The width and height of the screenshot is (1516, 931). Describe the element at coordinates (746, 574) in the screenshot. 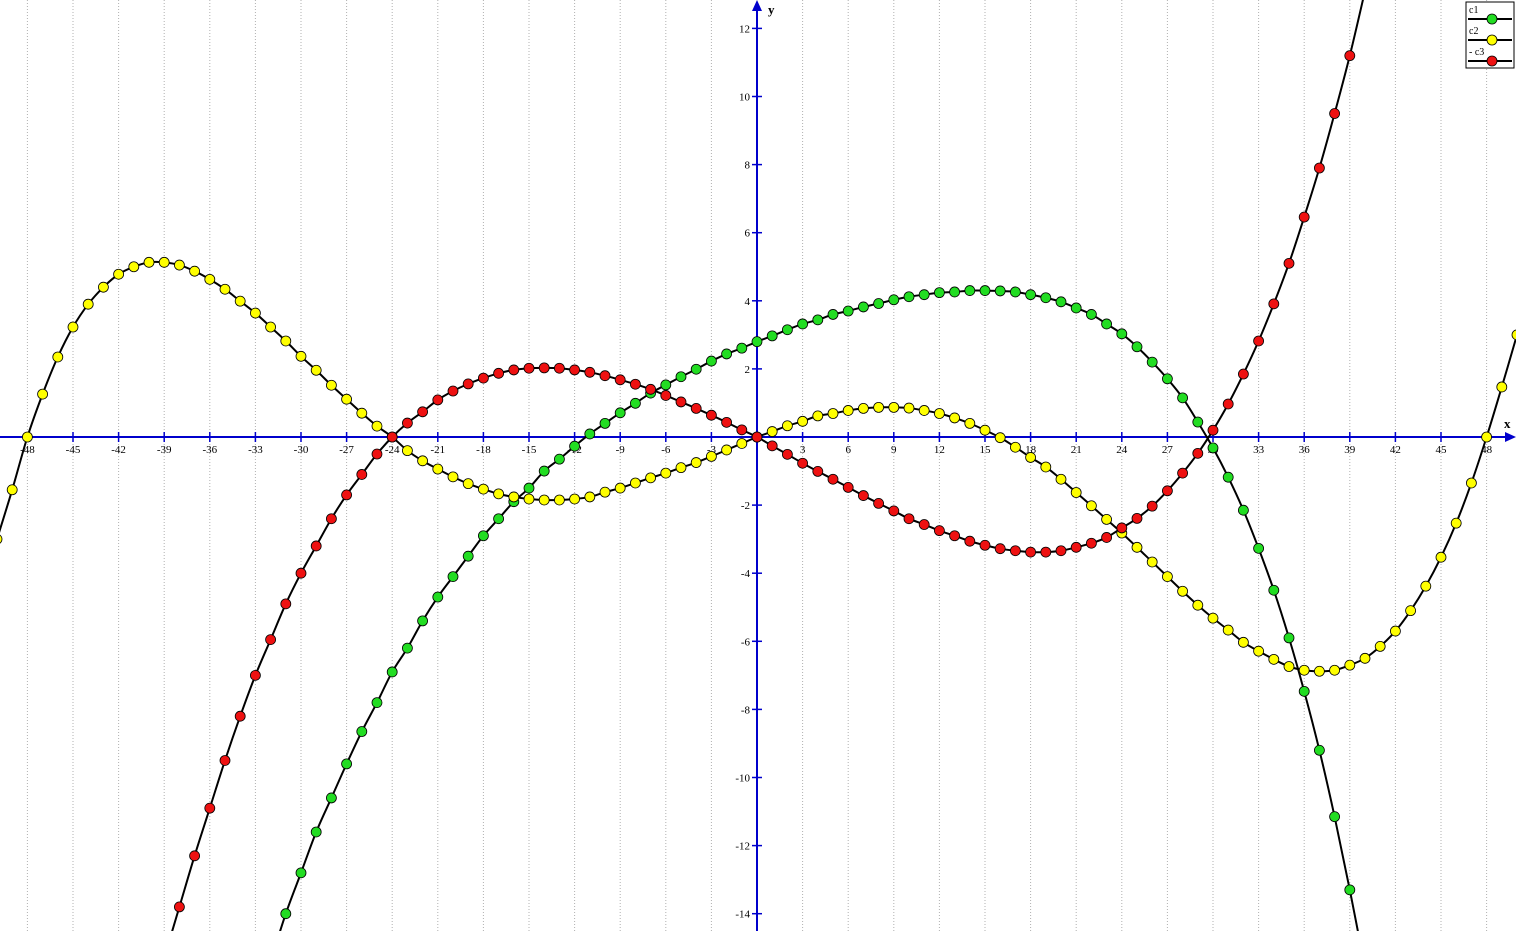

I see `y-tick-label: -4` at that location.